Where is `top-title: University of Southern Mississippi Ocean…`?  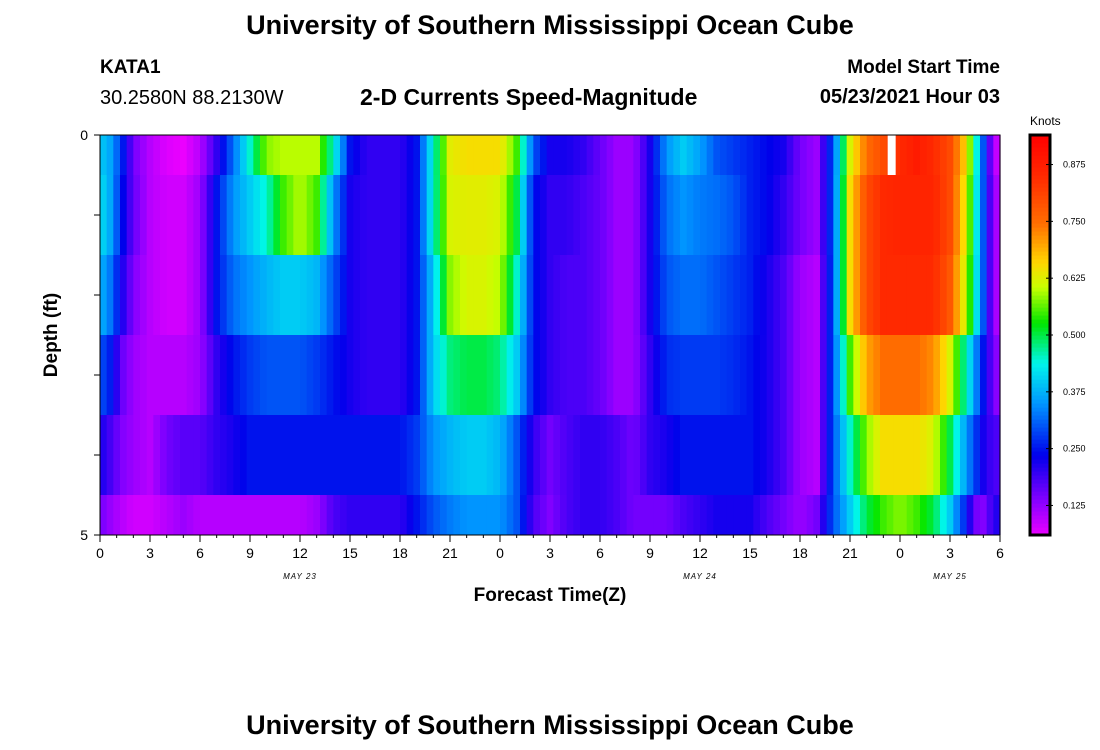
top-title: University of Southern Mississippi Ocean… is located at coordinates (550, 25).